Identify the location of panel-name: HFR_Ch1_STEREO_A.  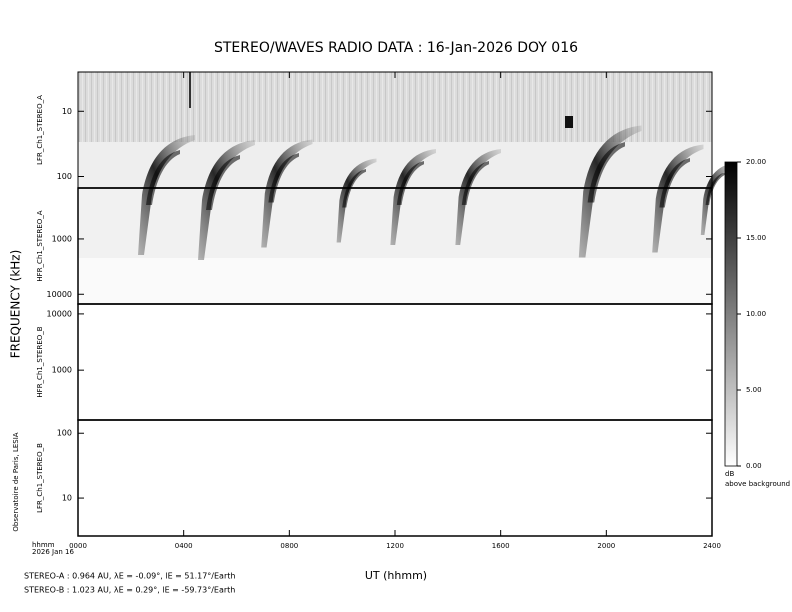
(40, 245).